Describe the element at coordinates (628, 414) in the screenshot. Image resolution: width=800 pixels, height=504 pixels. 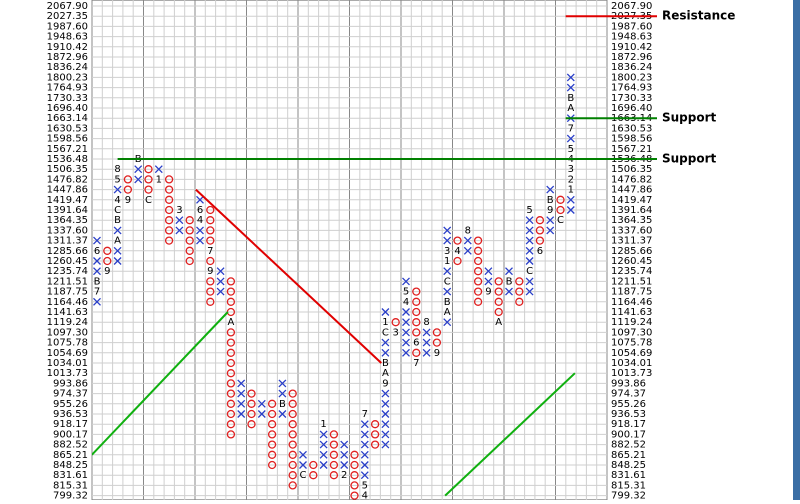
I see `y2-tick-label: 936.53` at that location.